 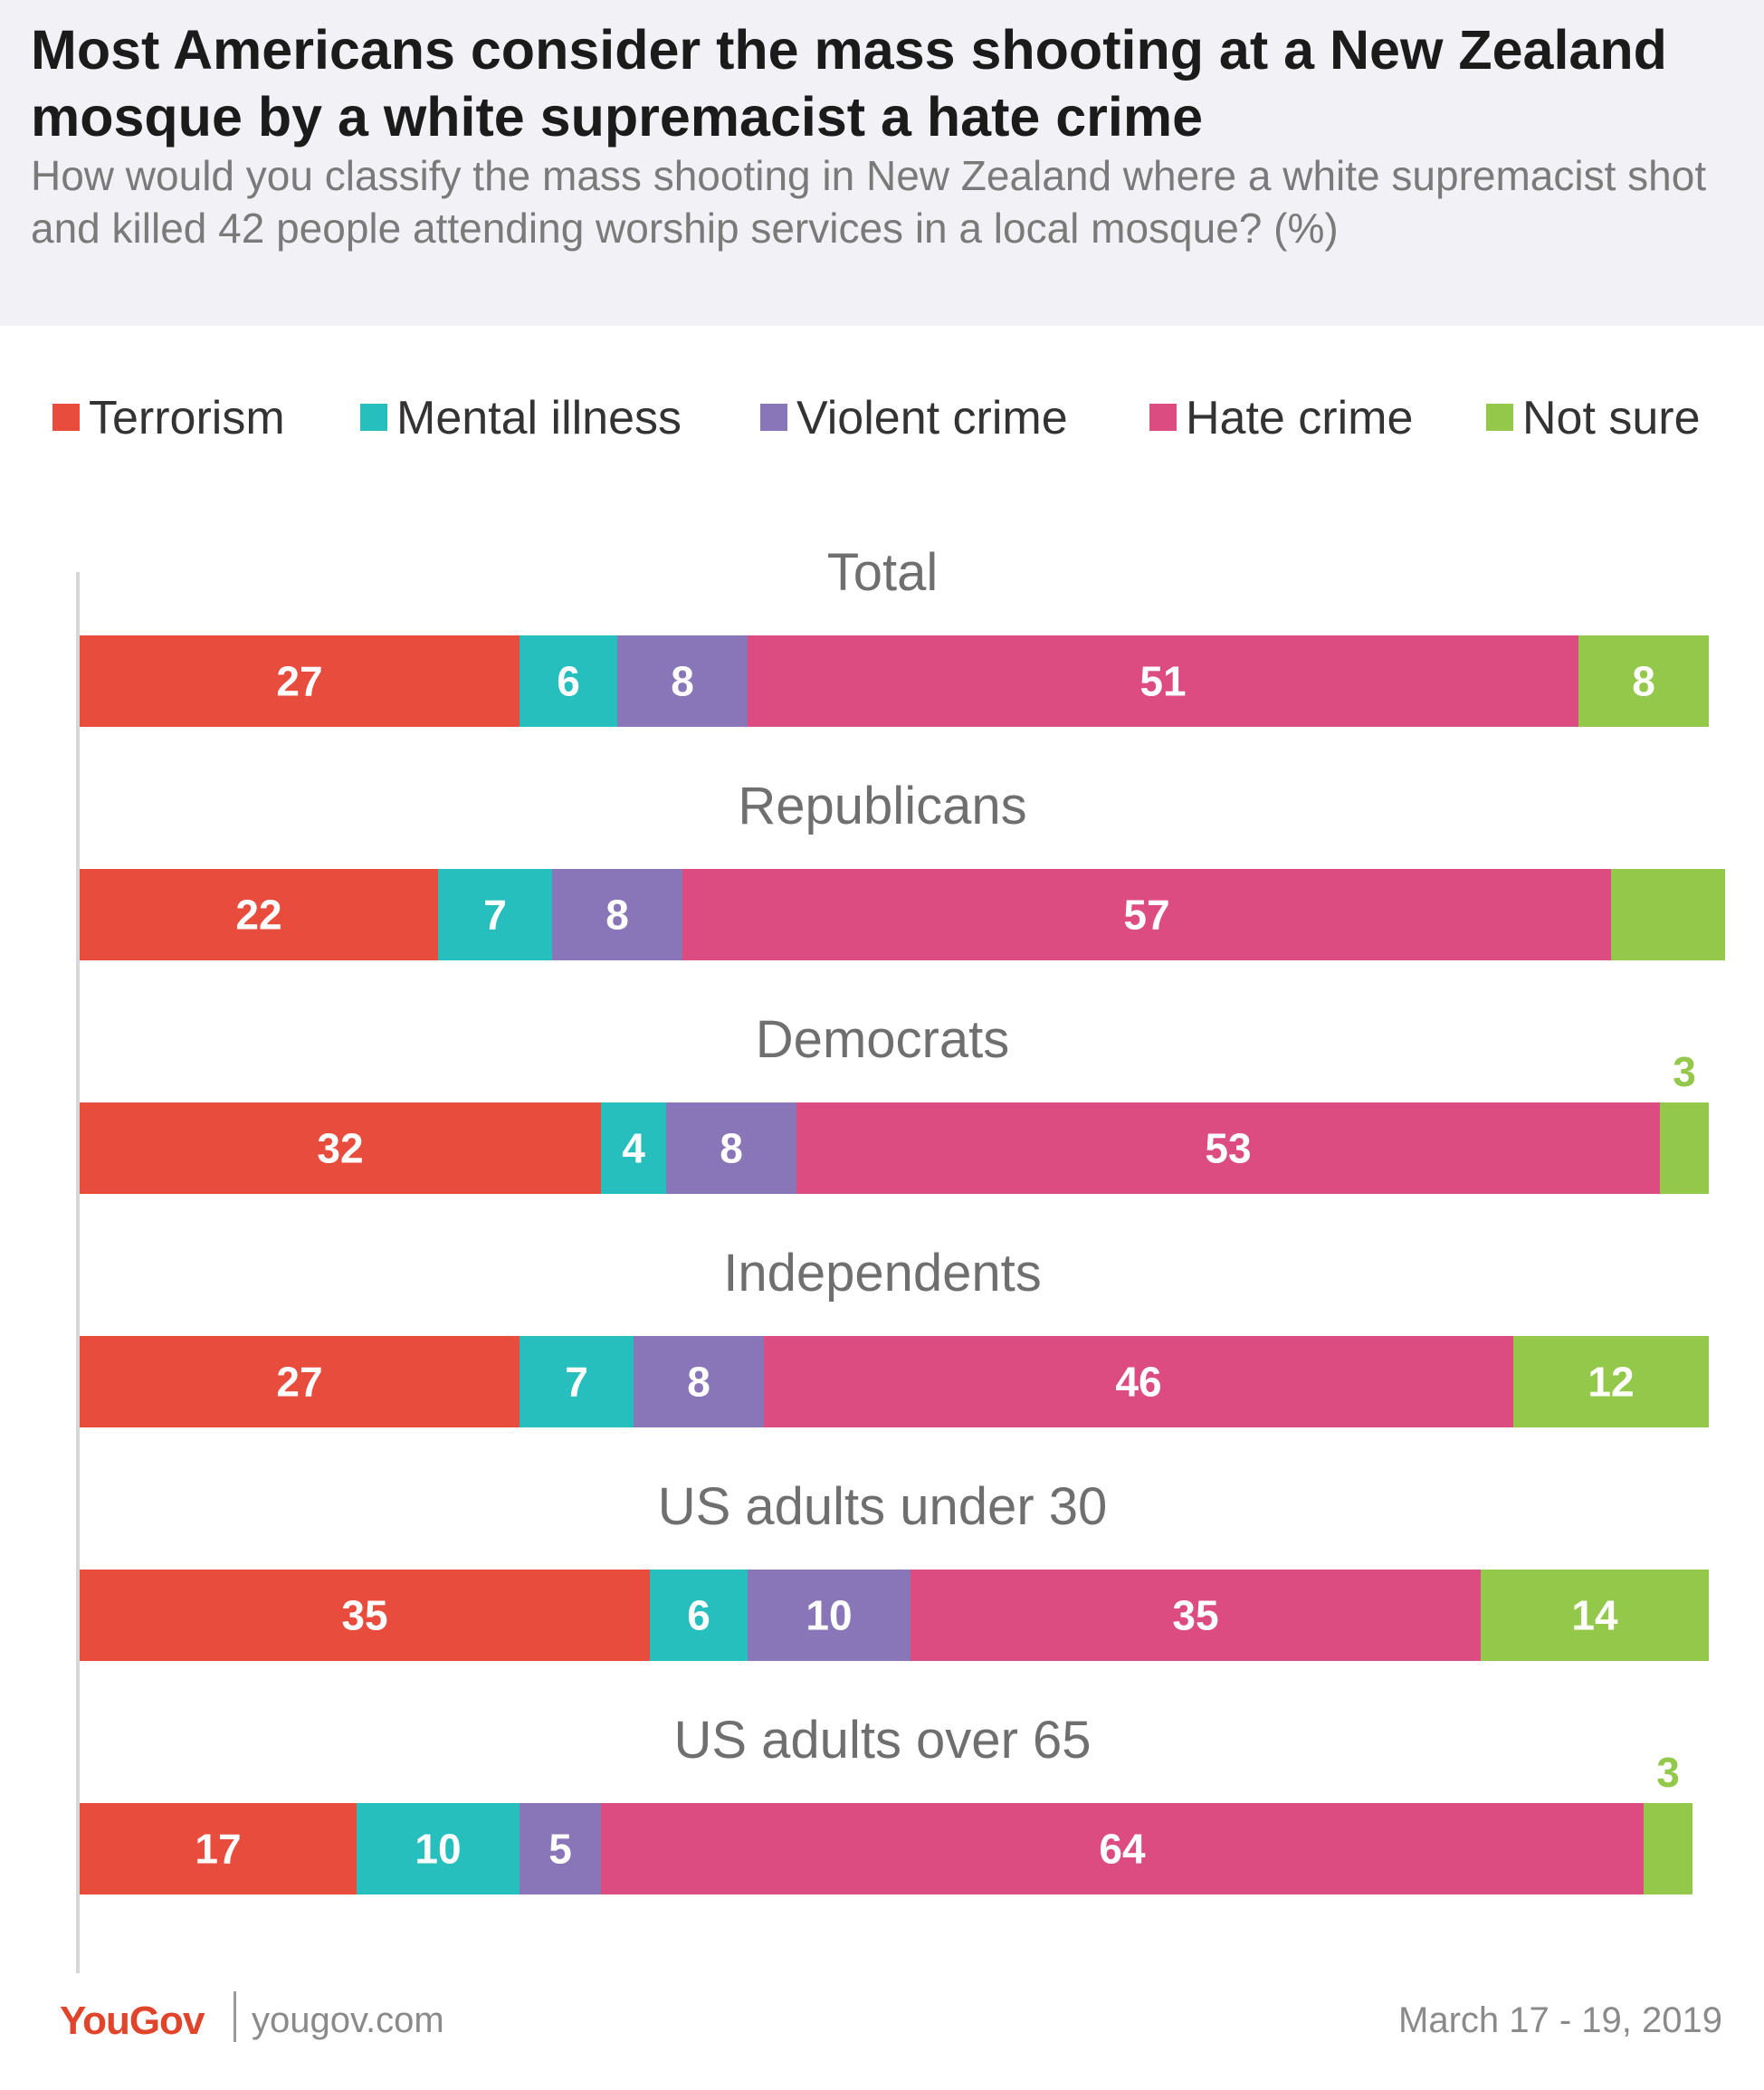 I want to click on bar-us-adults-over-65-mental-illness, so click(x=438, y=1848).